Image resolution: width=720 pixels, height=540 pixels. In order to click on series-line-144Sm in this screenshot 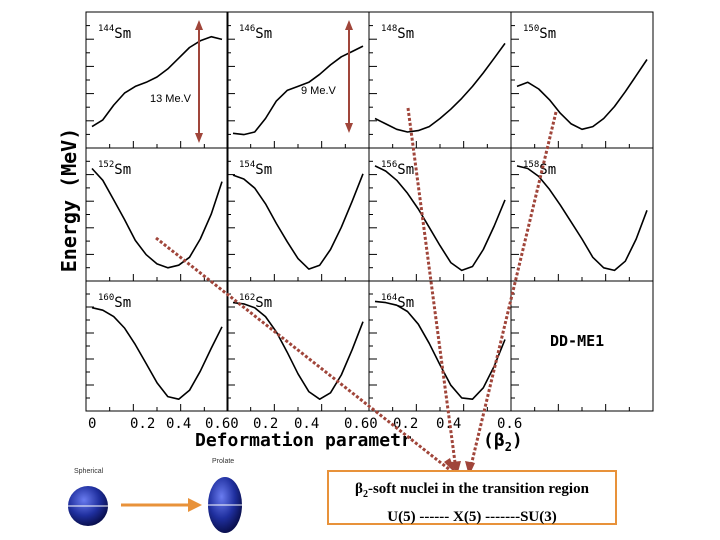, I will do `click(157, 81)`.